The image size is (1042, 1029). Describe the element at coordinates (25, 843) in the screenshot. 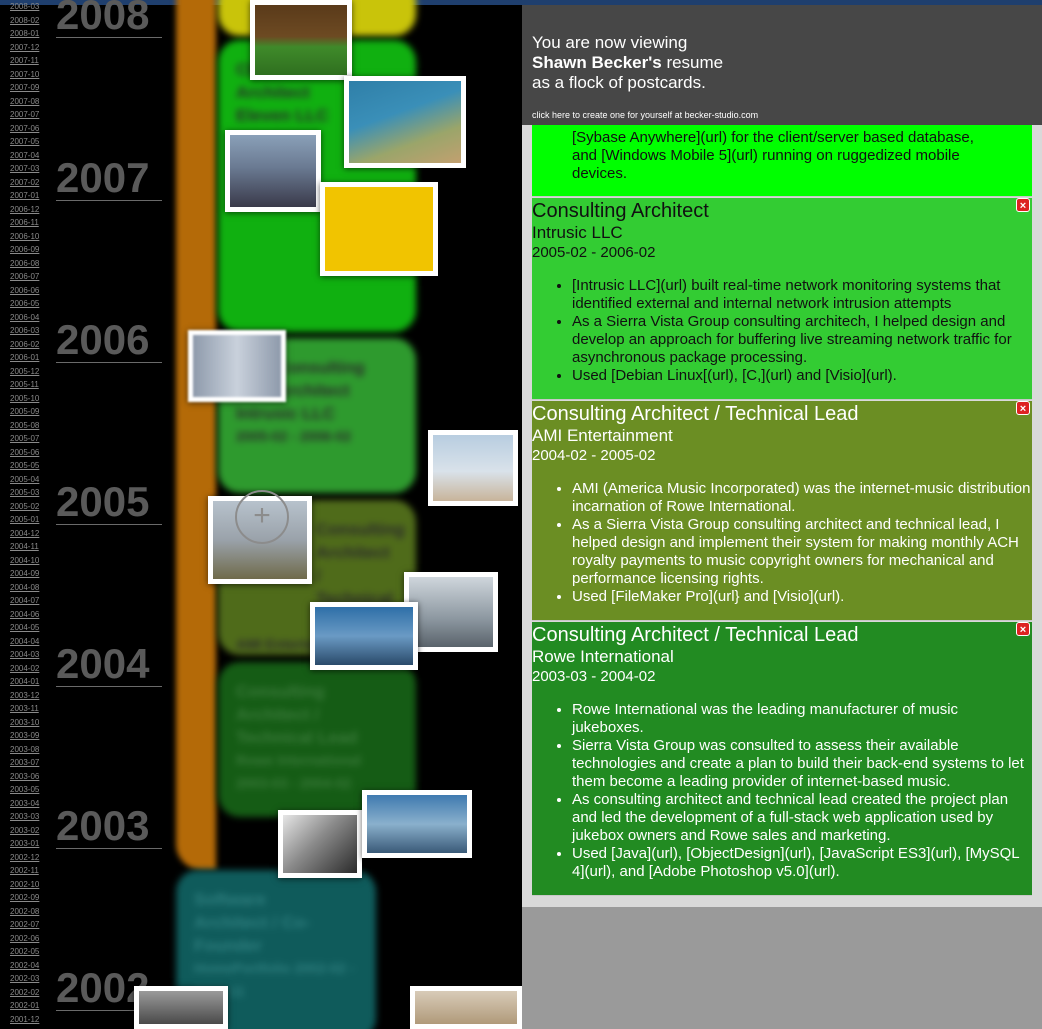

I see `timeline-month-link: 2003-01` at that location.